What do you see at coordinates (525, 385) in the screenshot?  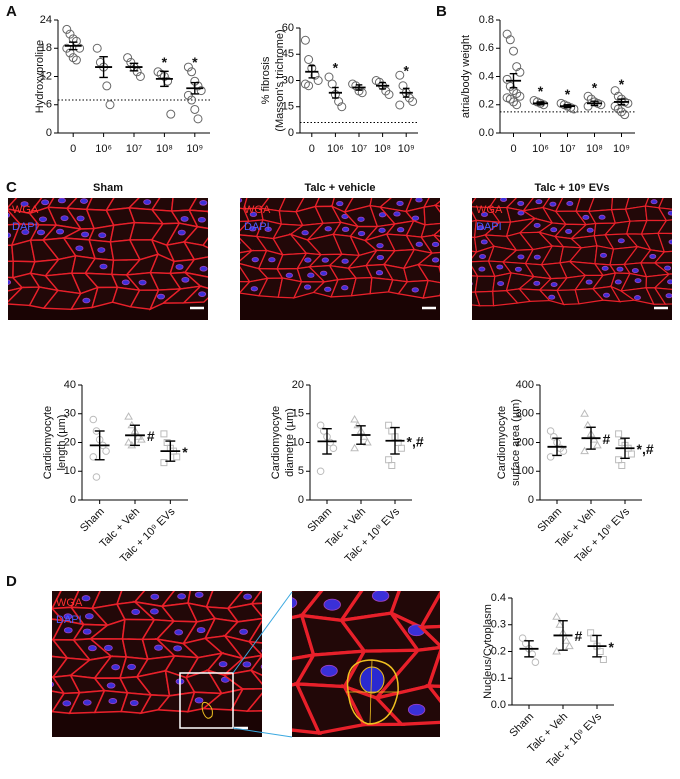 I see `y-tick-label: 400` at bounding box center [525, 385].